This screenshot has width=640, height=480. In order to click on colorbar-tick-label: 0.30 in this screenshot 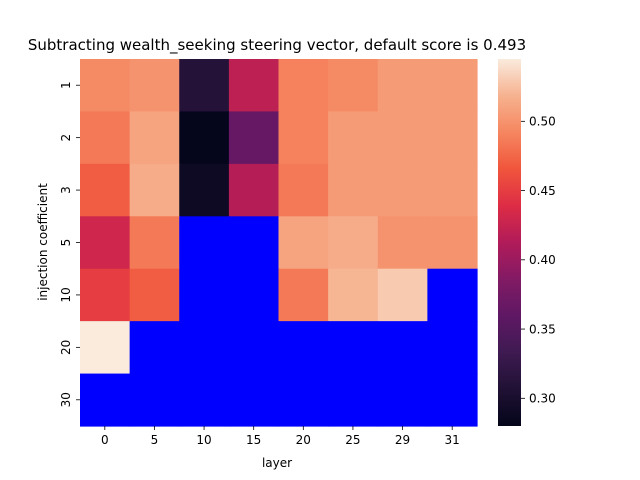, I will do `click(542, 399)`.